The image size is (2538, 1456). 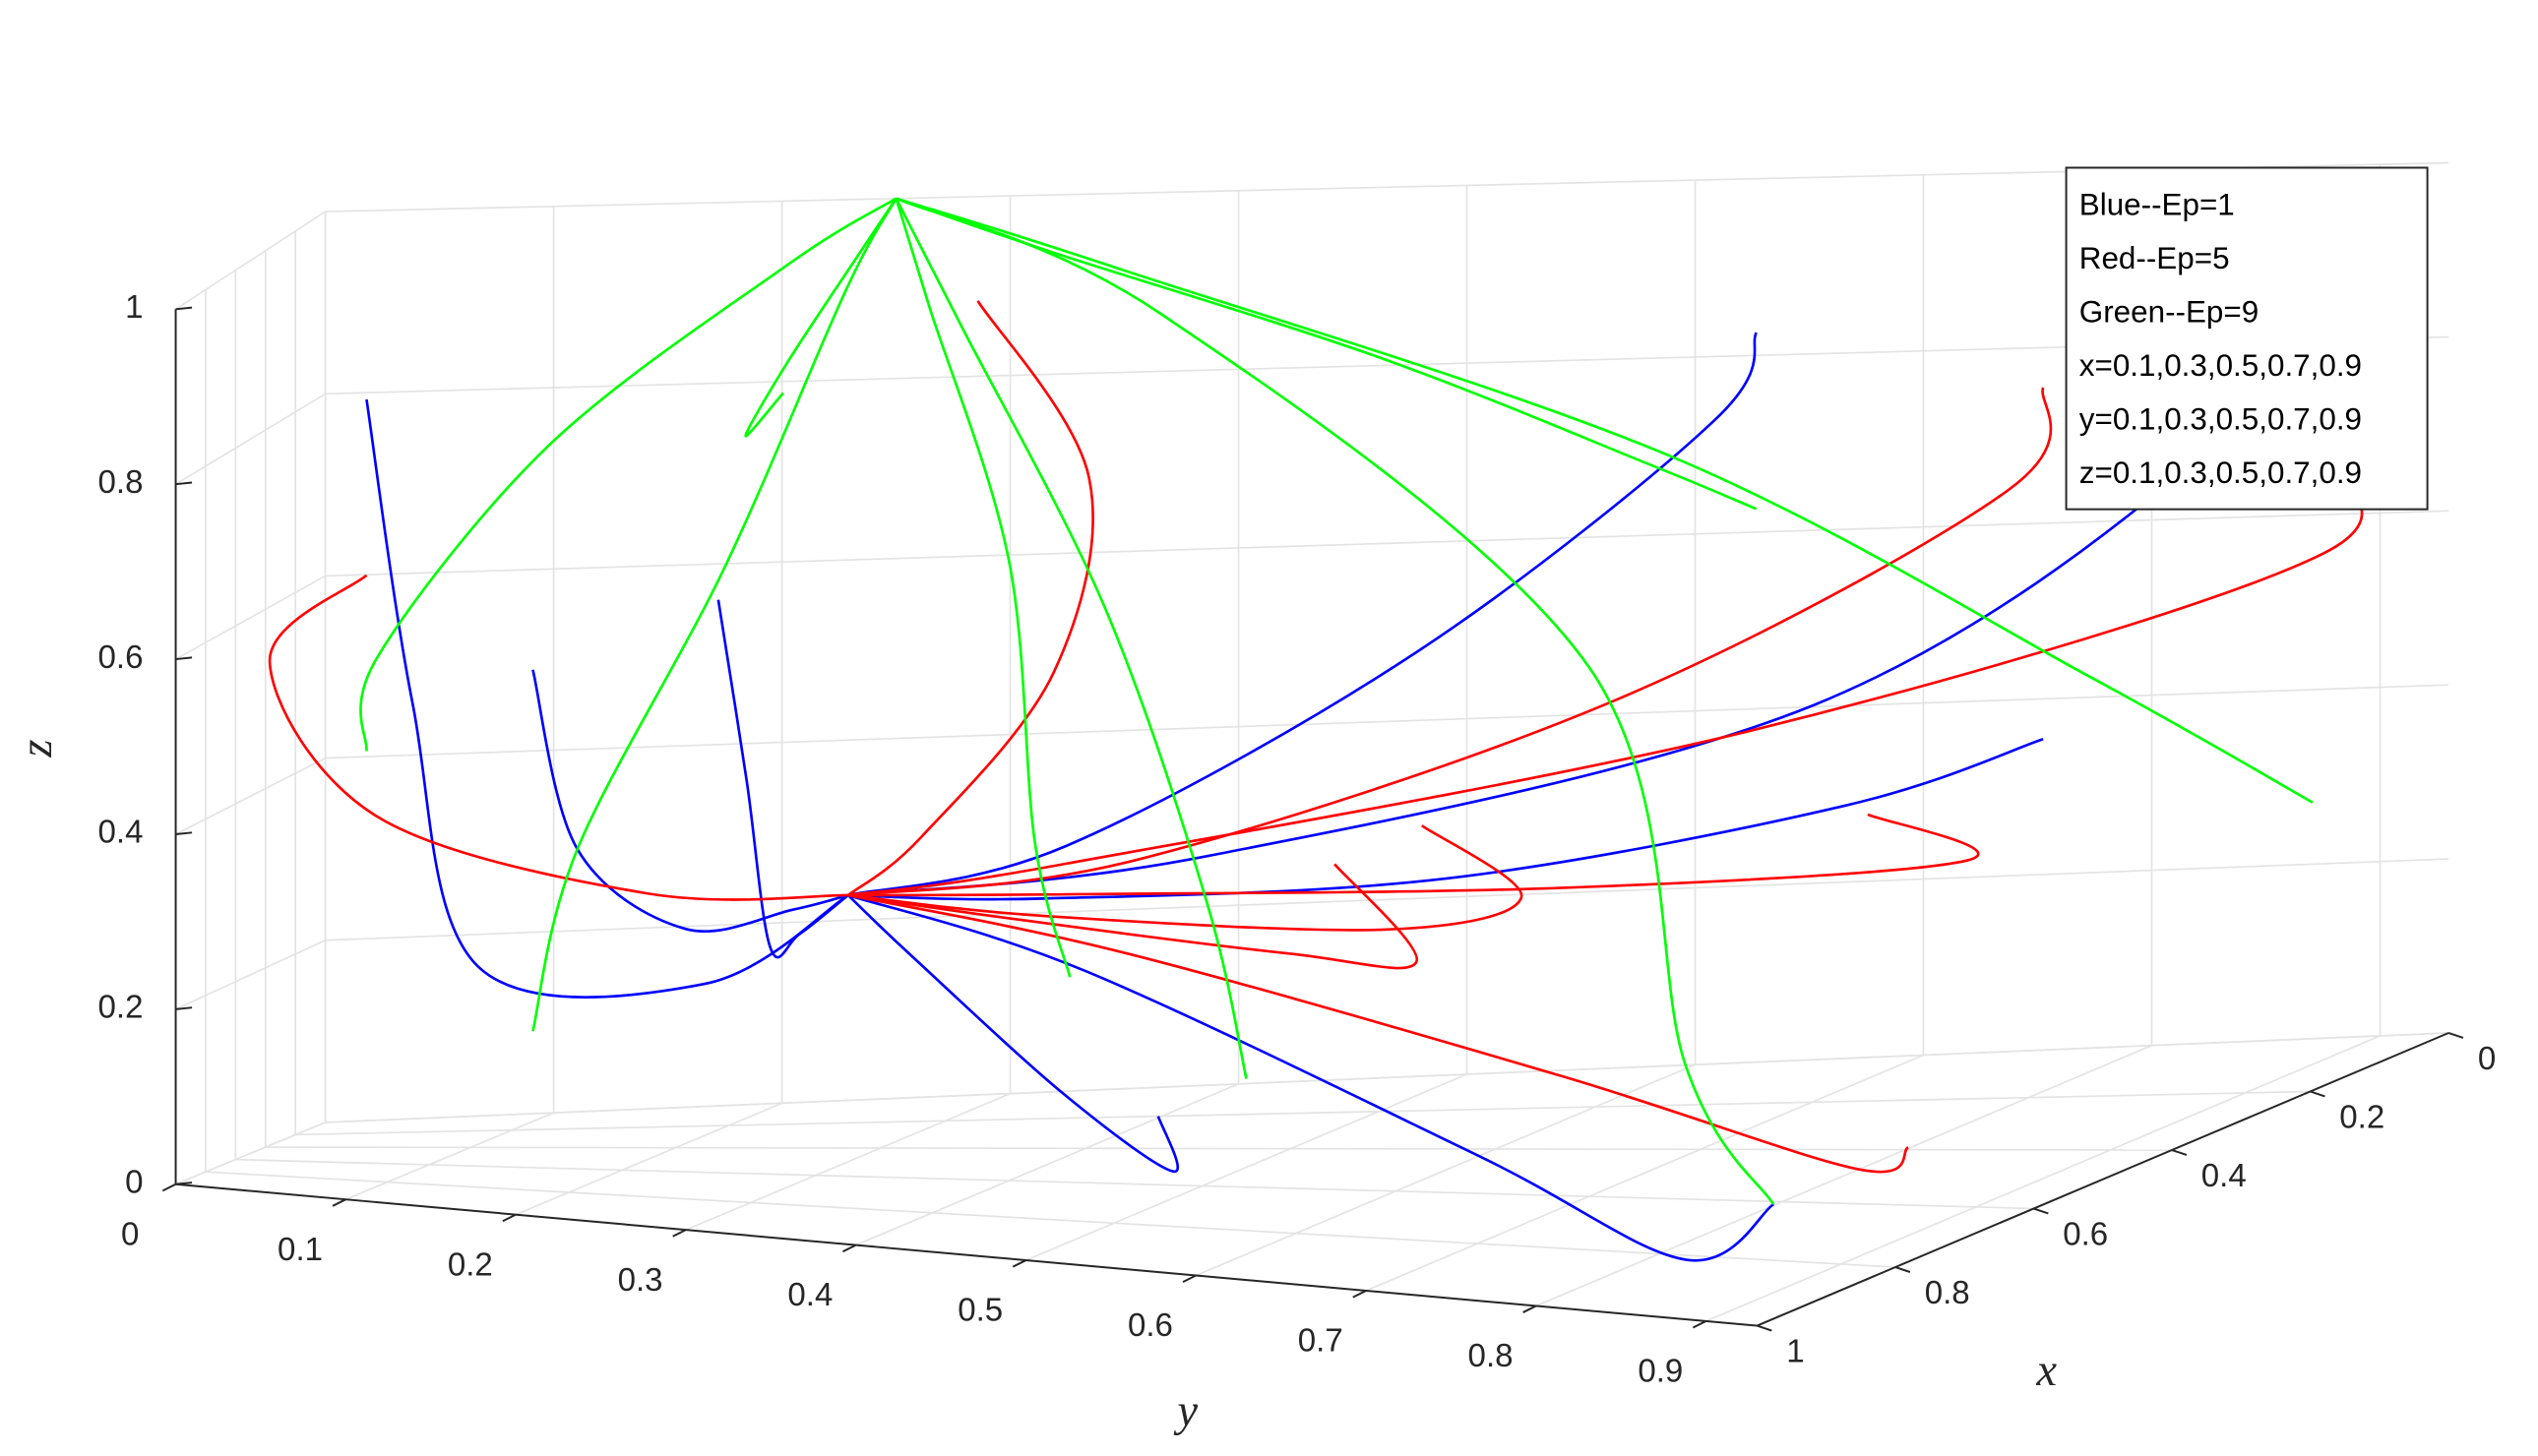 I want to click on x-tick-label: 0.6, so click(x=2085, y=1234).